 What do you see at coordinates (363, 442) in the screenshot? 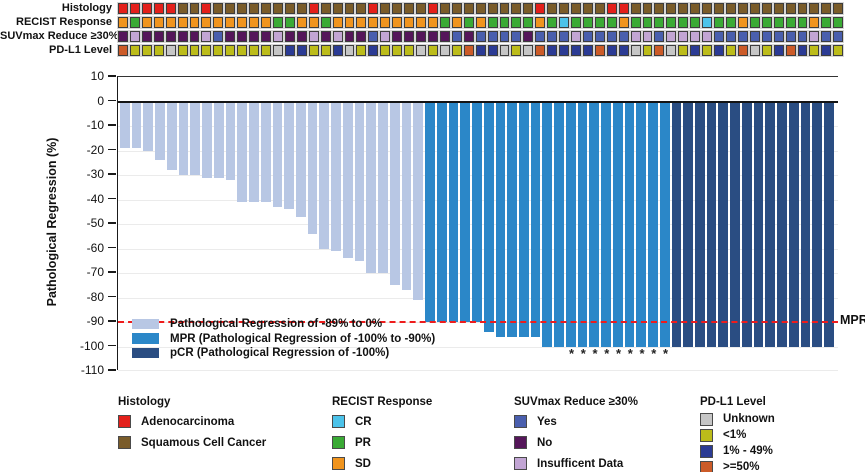
I see `legend-item-label: PR` at bounding box center [363, 442].